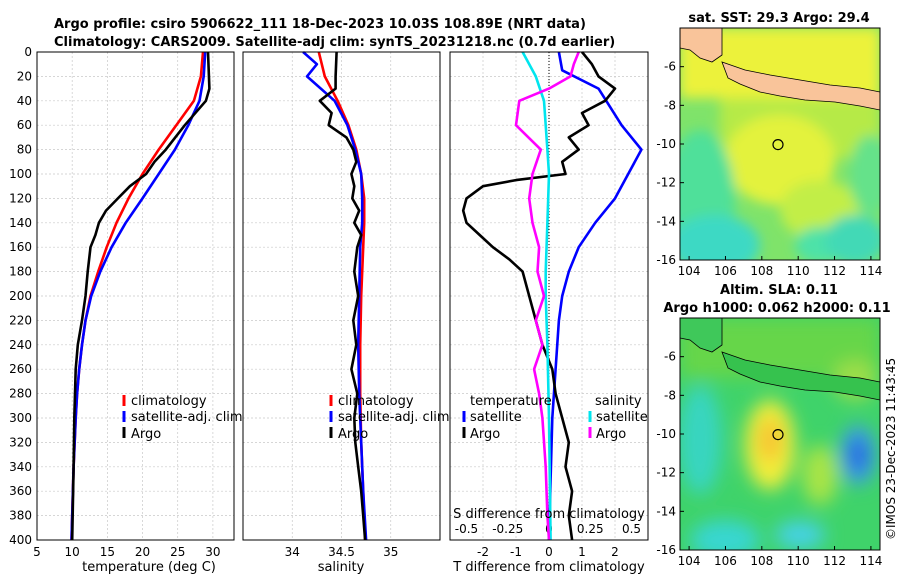 This screenshot has width=900, height=580. I want to click on sst-field, so click(780, 144).